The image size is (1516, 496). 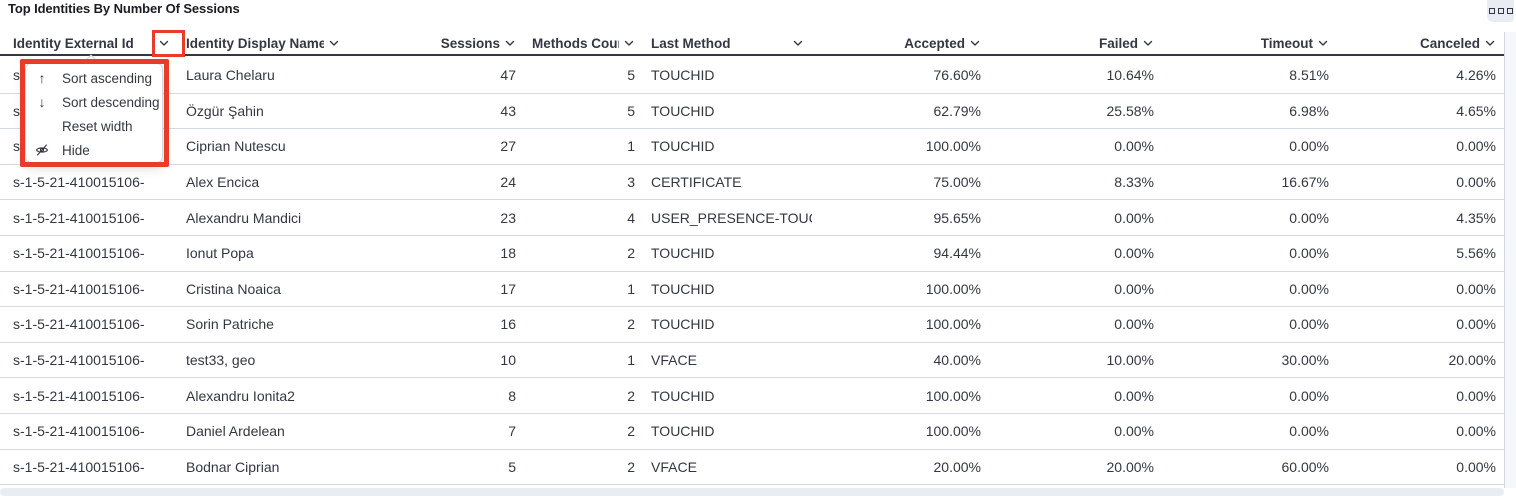 I want to click on arrow-up-icon: ↑, so click(x=42, y=78).